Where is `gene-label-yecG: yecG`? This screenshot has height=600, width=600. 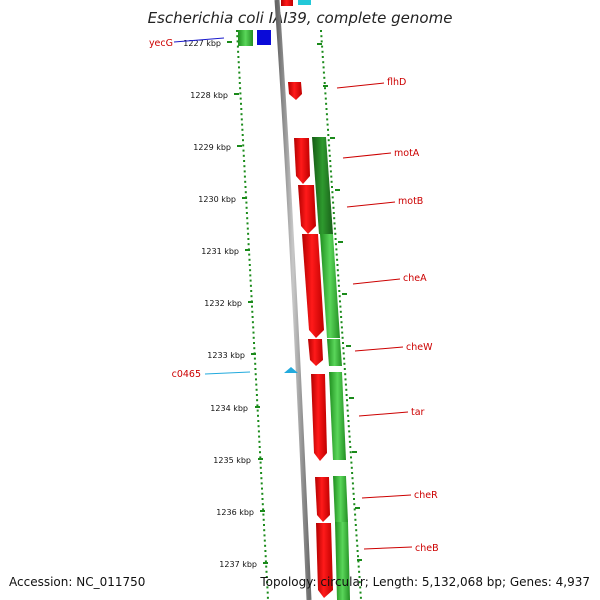
gene-label-yecG: yecG is located at coordinates (161, 43).